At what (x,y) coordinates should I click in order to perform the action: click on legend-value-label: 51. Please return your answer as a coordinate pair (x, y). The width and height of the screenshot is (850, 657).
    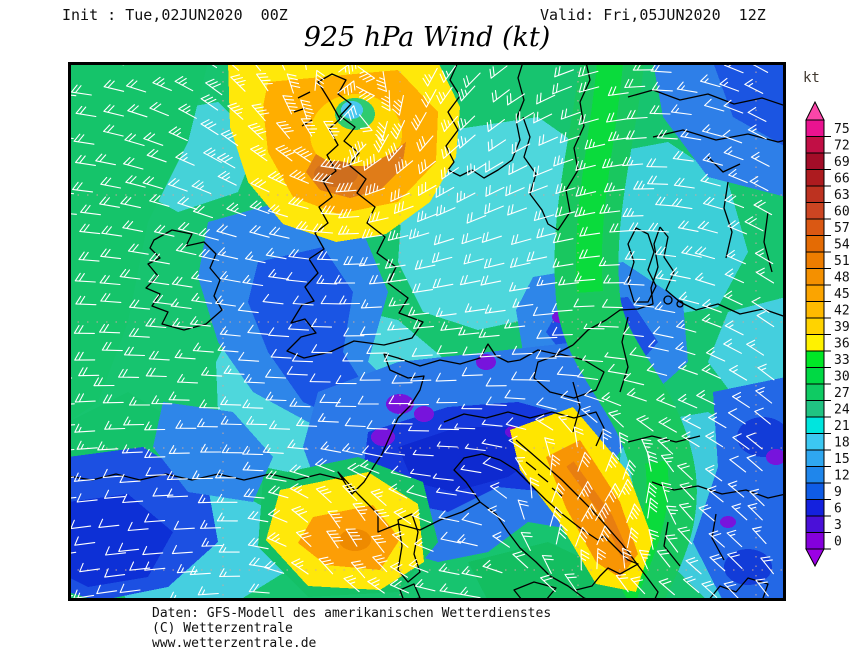
    Looking at the image, I should click on (842, 261).